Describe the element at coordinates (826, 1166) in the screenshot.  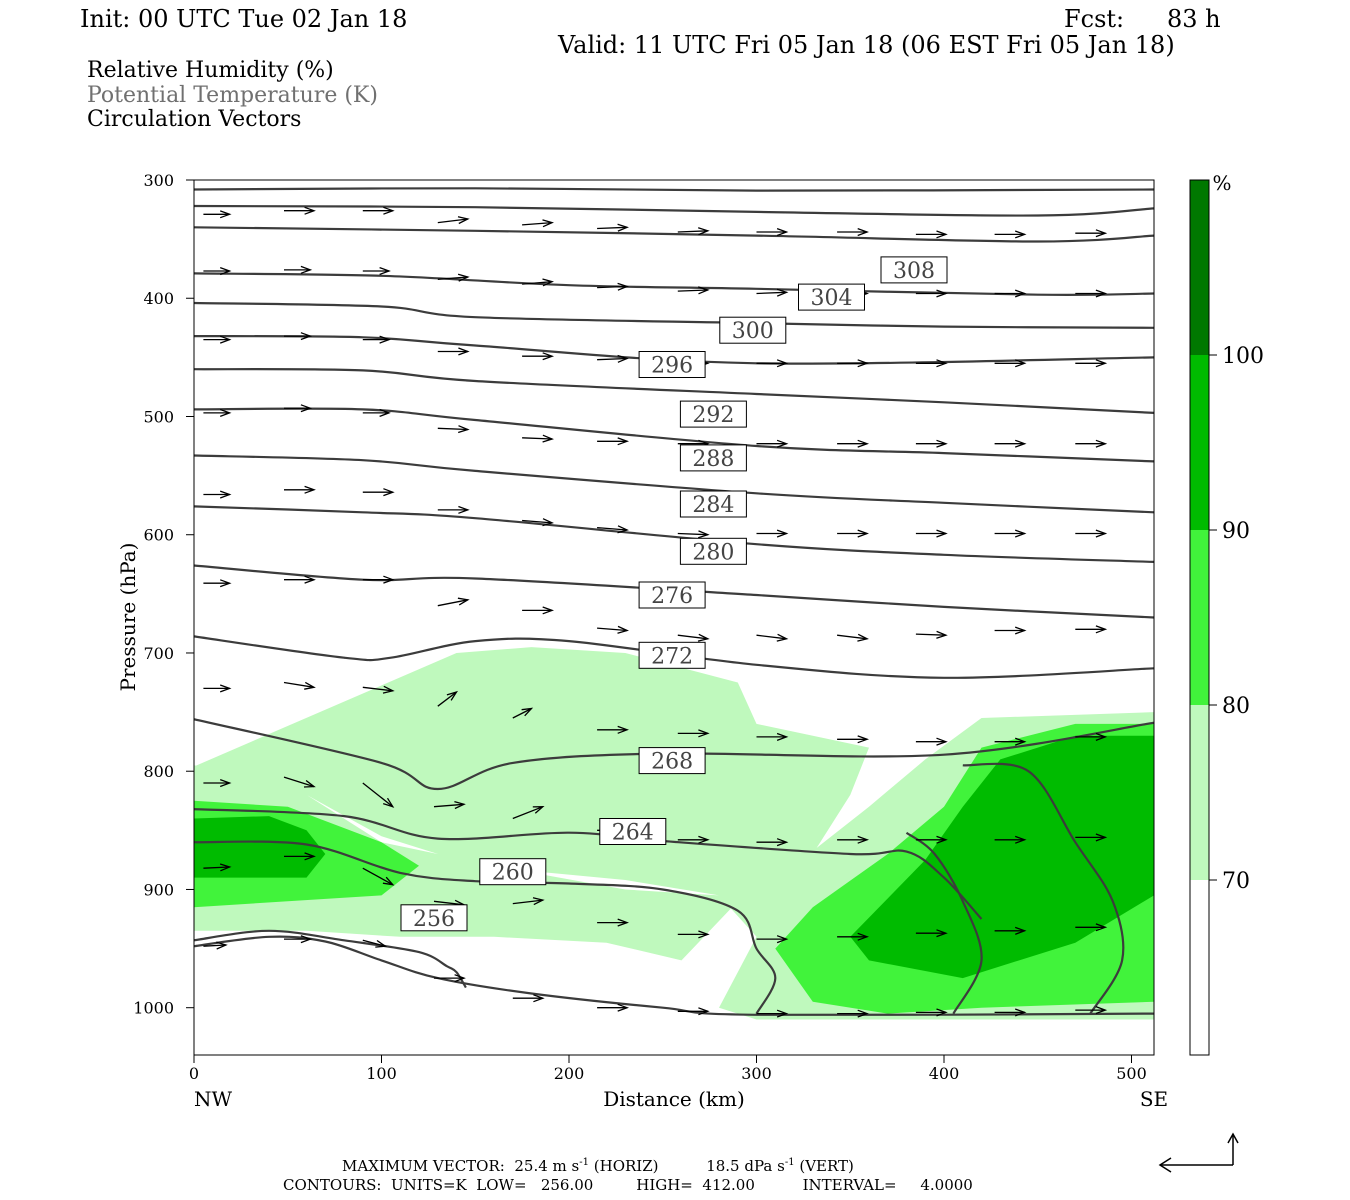
I see `vert-label: (VERT)` at that location.